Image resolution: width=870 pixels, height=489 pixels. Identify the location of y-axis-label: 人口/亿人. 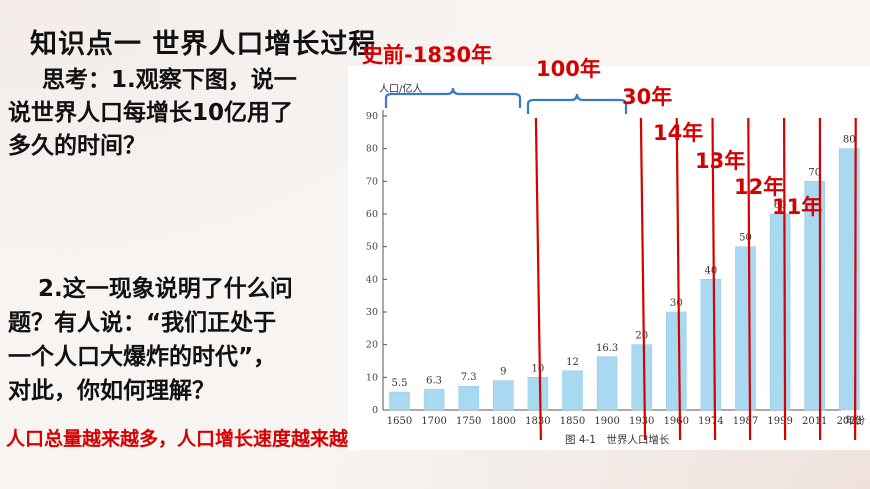
(400, 88).